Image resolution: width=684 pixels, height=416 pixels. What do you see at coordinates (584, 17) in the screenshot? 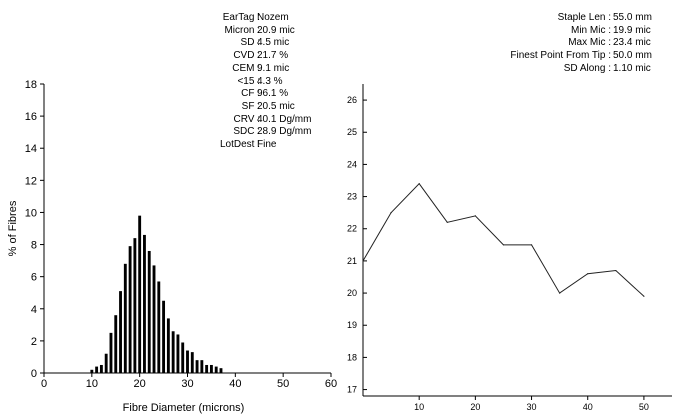
I see `staple-stat-label: Staple Len :` at bounding box center [584, 17].